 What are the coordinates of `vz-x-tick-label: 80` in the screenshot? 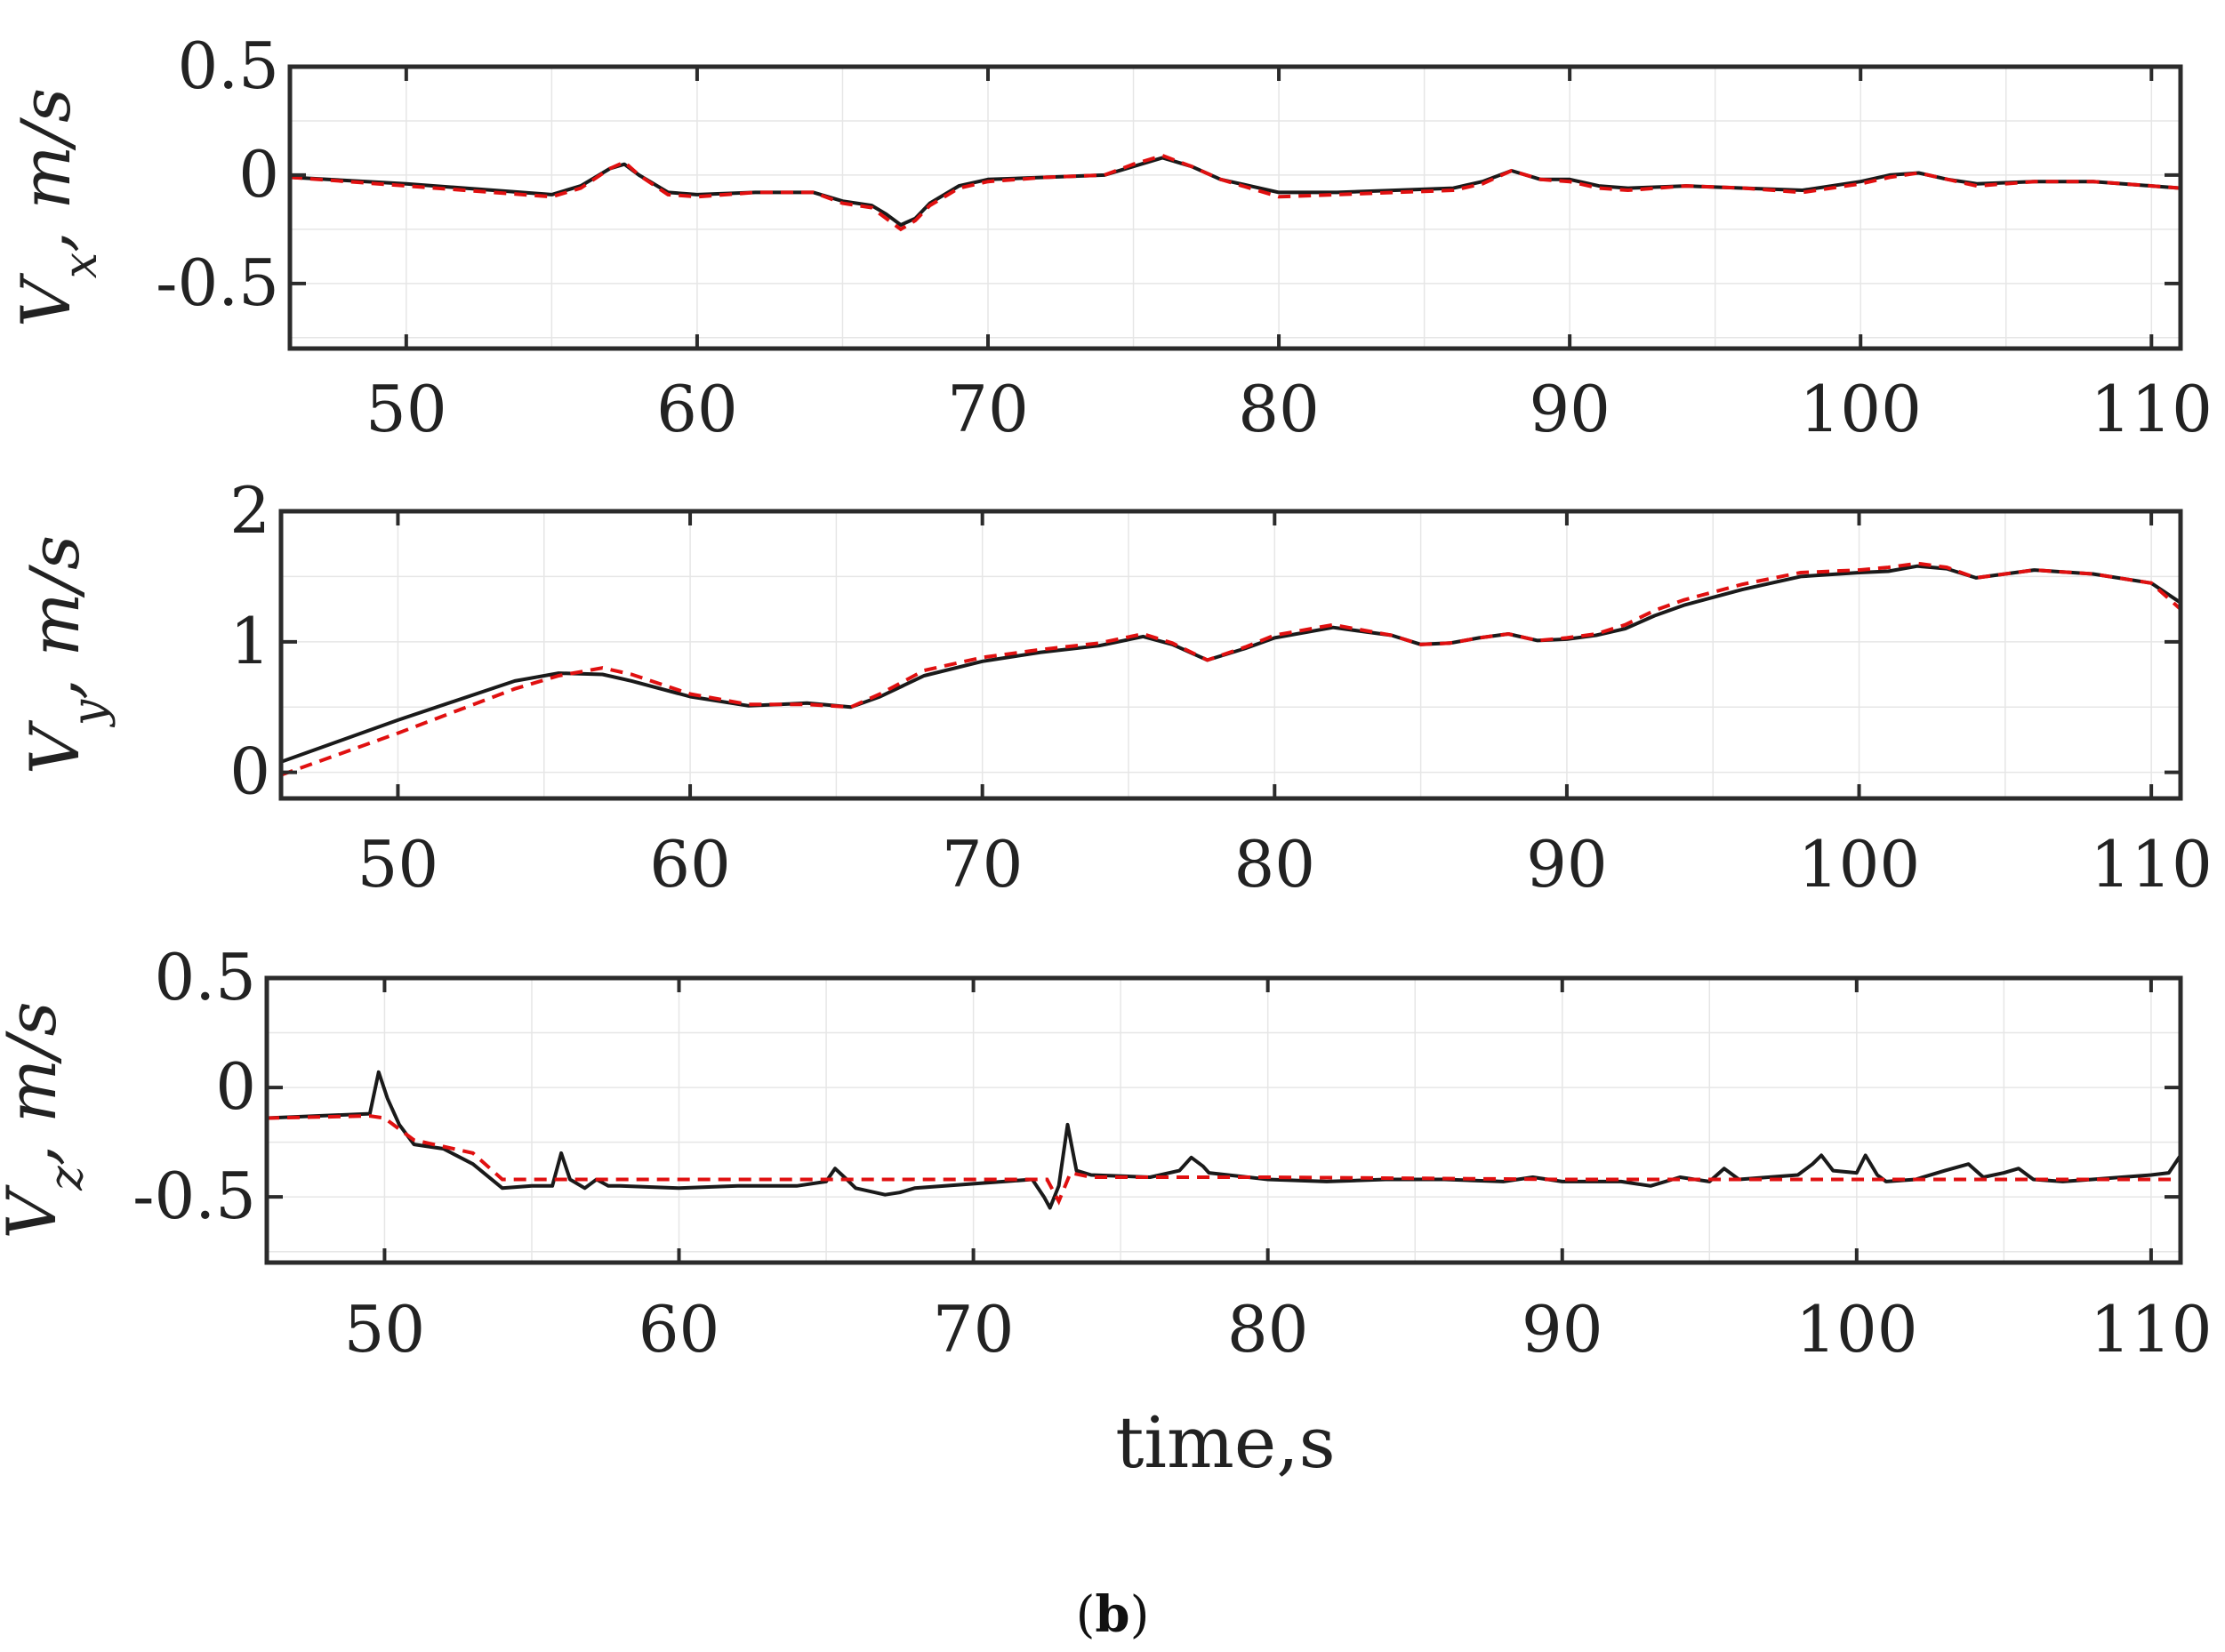 It's located at (1268, 1329).